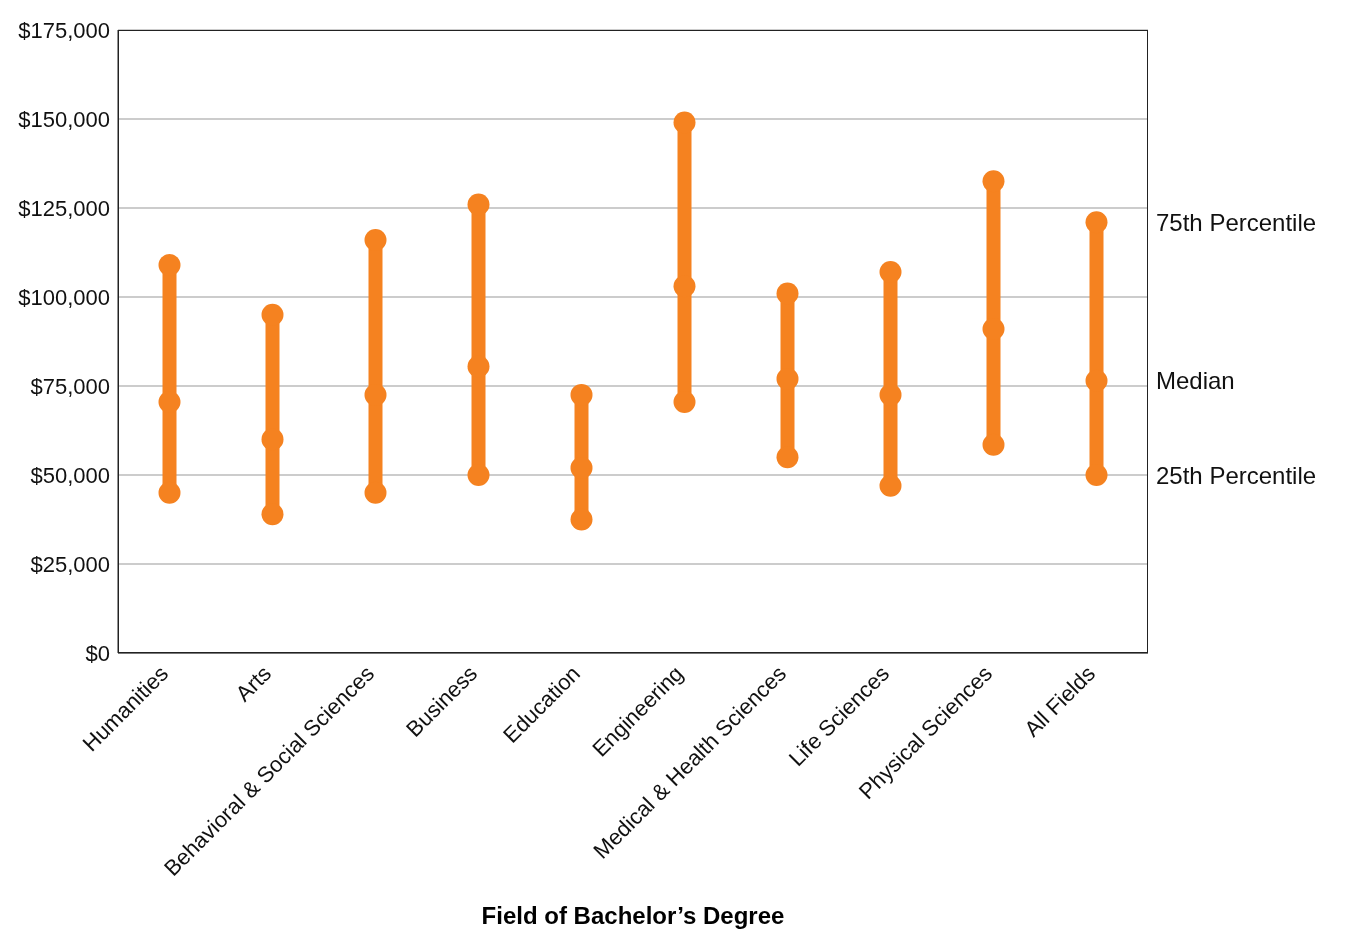 The image size is (1359, 932). I want to click on text: 25th Percentile, so click(1236, 475).